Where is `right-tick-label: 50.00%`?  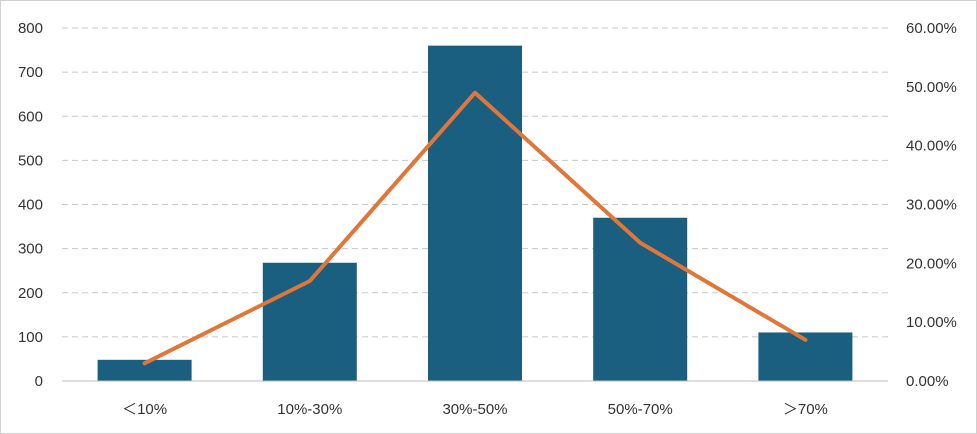 right-tick-label: 50.00% is located at coordinates (931, 87).